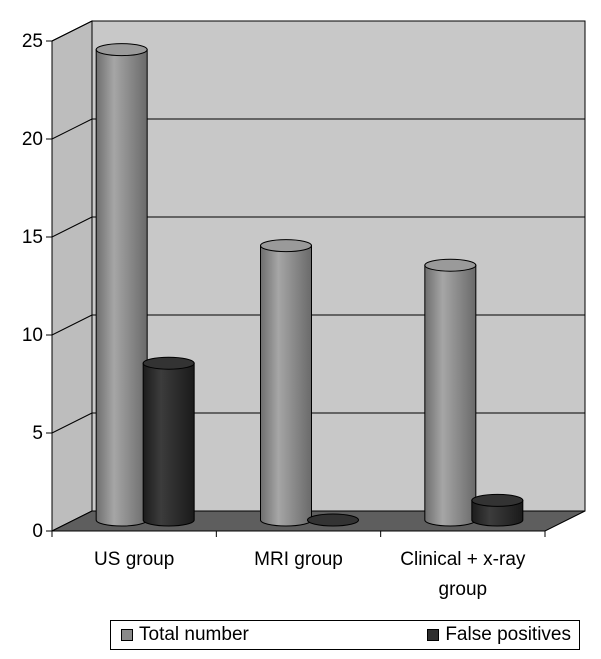  I want to click on y-tick-label: 0, so click(37, 531).